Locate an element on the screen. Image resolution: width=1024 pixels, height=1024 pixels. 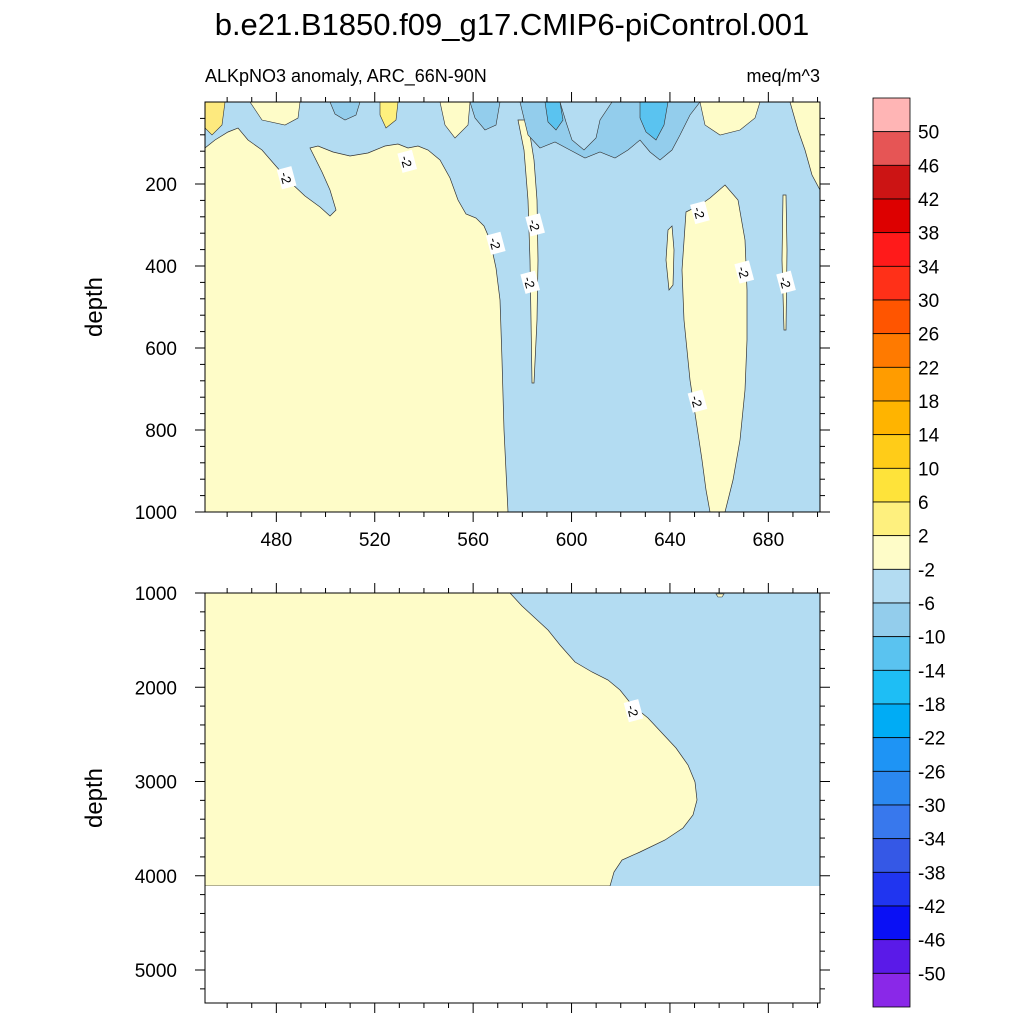
upper-x-tick-label: 680 is located at coordinates (768, 540).